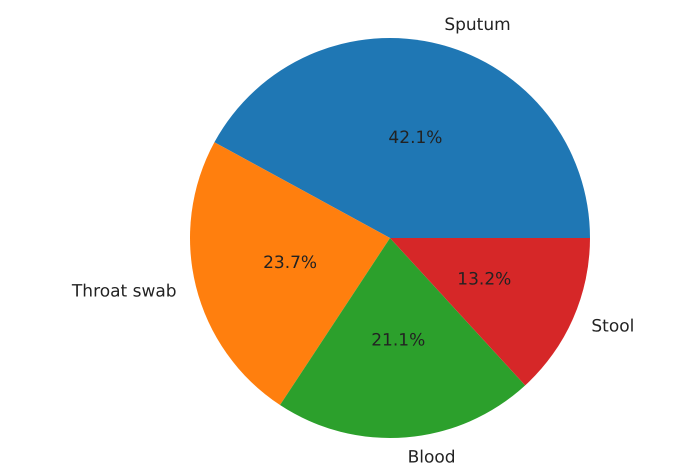  Describe the element at coordinates (415, 138) in the screenshot. I see `data-label: 42.1%` at that location.